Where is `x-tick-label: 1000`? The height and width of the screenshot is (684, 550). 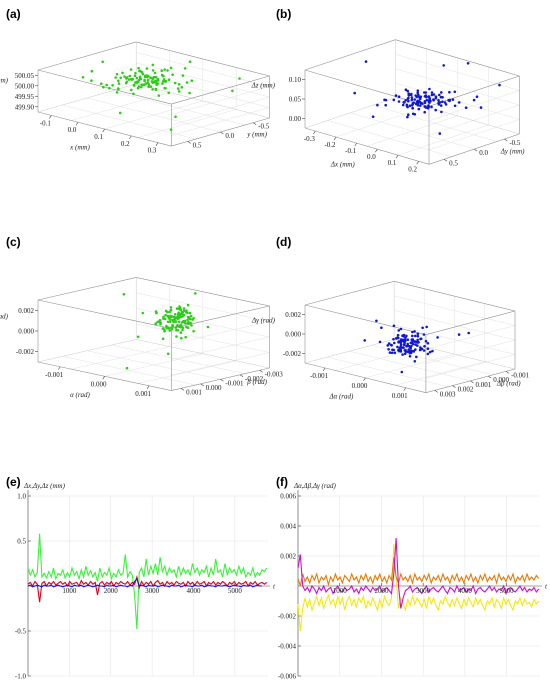 x-tick-label: 1000 is located at coordinates (69, 591).